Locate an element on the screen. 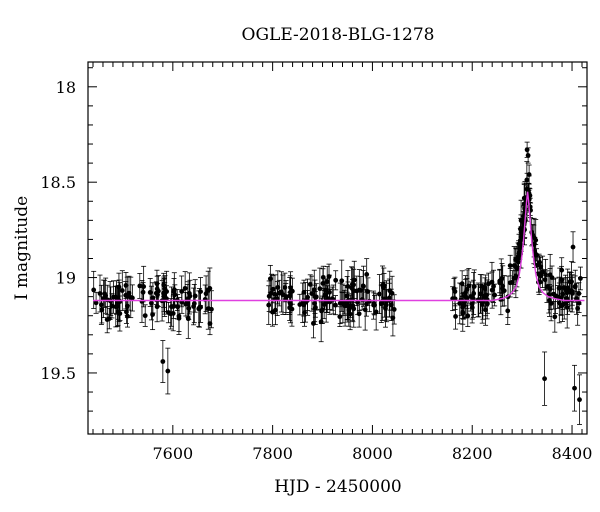  x-tick-label: 8400 is located at coordinates (572, 453).